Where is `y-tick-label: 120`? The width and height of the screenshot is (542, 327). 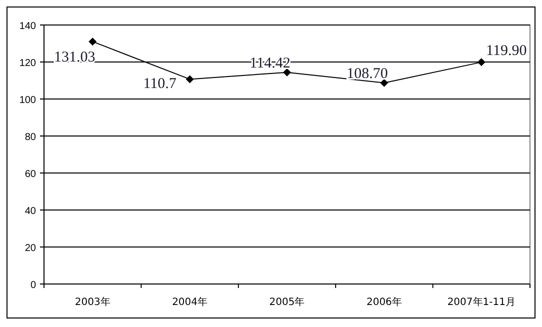
y-tick-label: 120 is located at coordinates (27, 63).